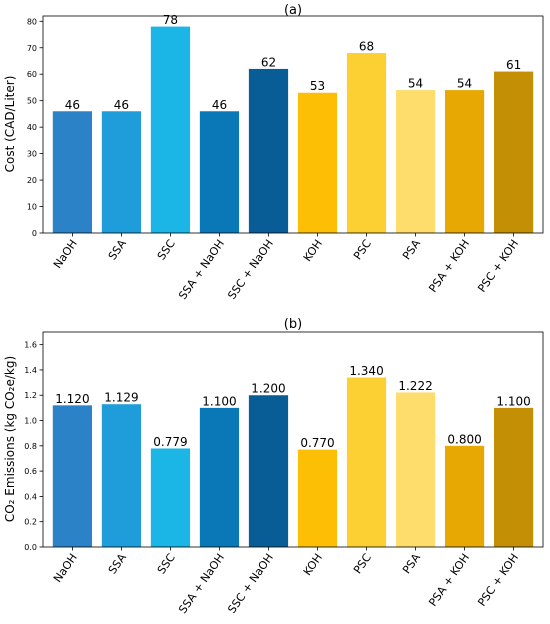 This screenshot has height=624, width=550. What do you see at coordinates (268, 389) in the screenshot?
I see `data-label: 1.200` at bounding box center [268, 389].